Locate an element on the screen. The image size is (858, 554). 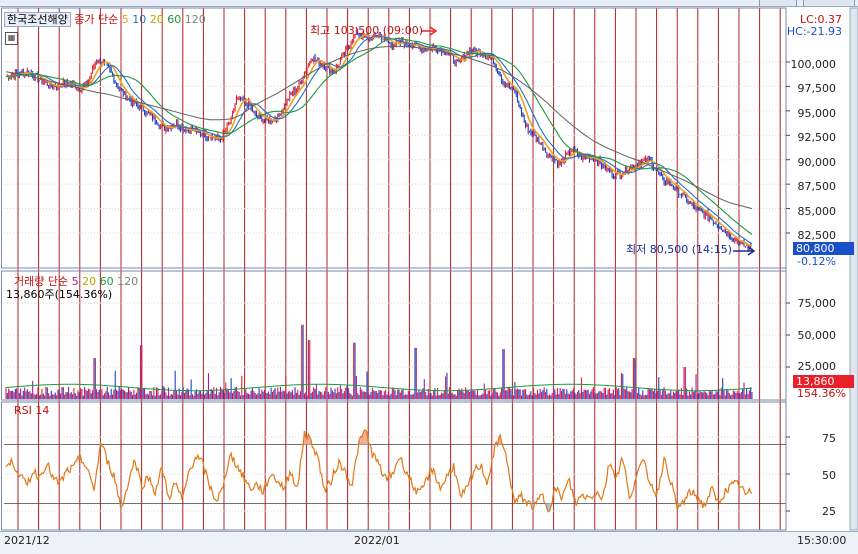
stock-name: 한국조선해양 is located at coordinates (37, 19).